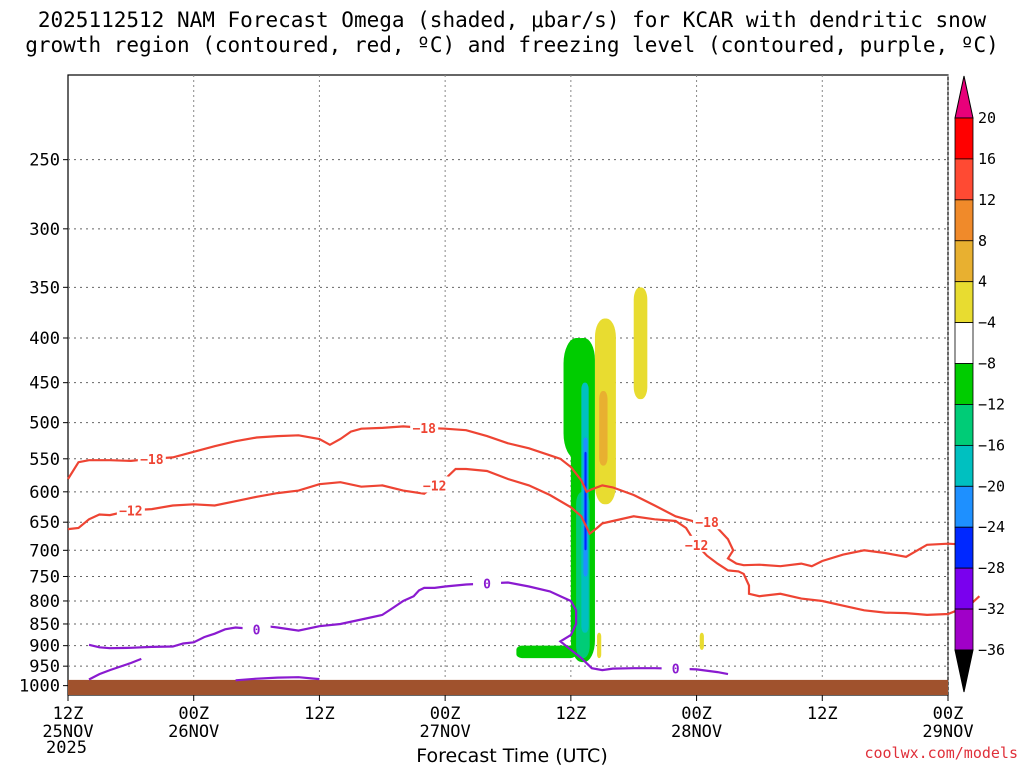 The image size is (1024, 768). I want to click on colorbar-top-arrow, so click(964, 97).